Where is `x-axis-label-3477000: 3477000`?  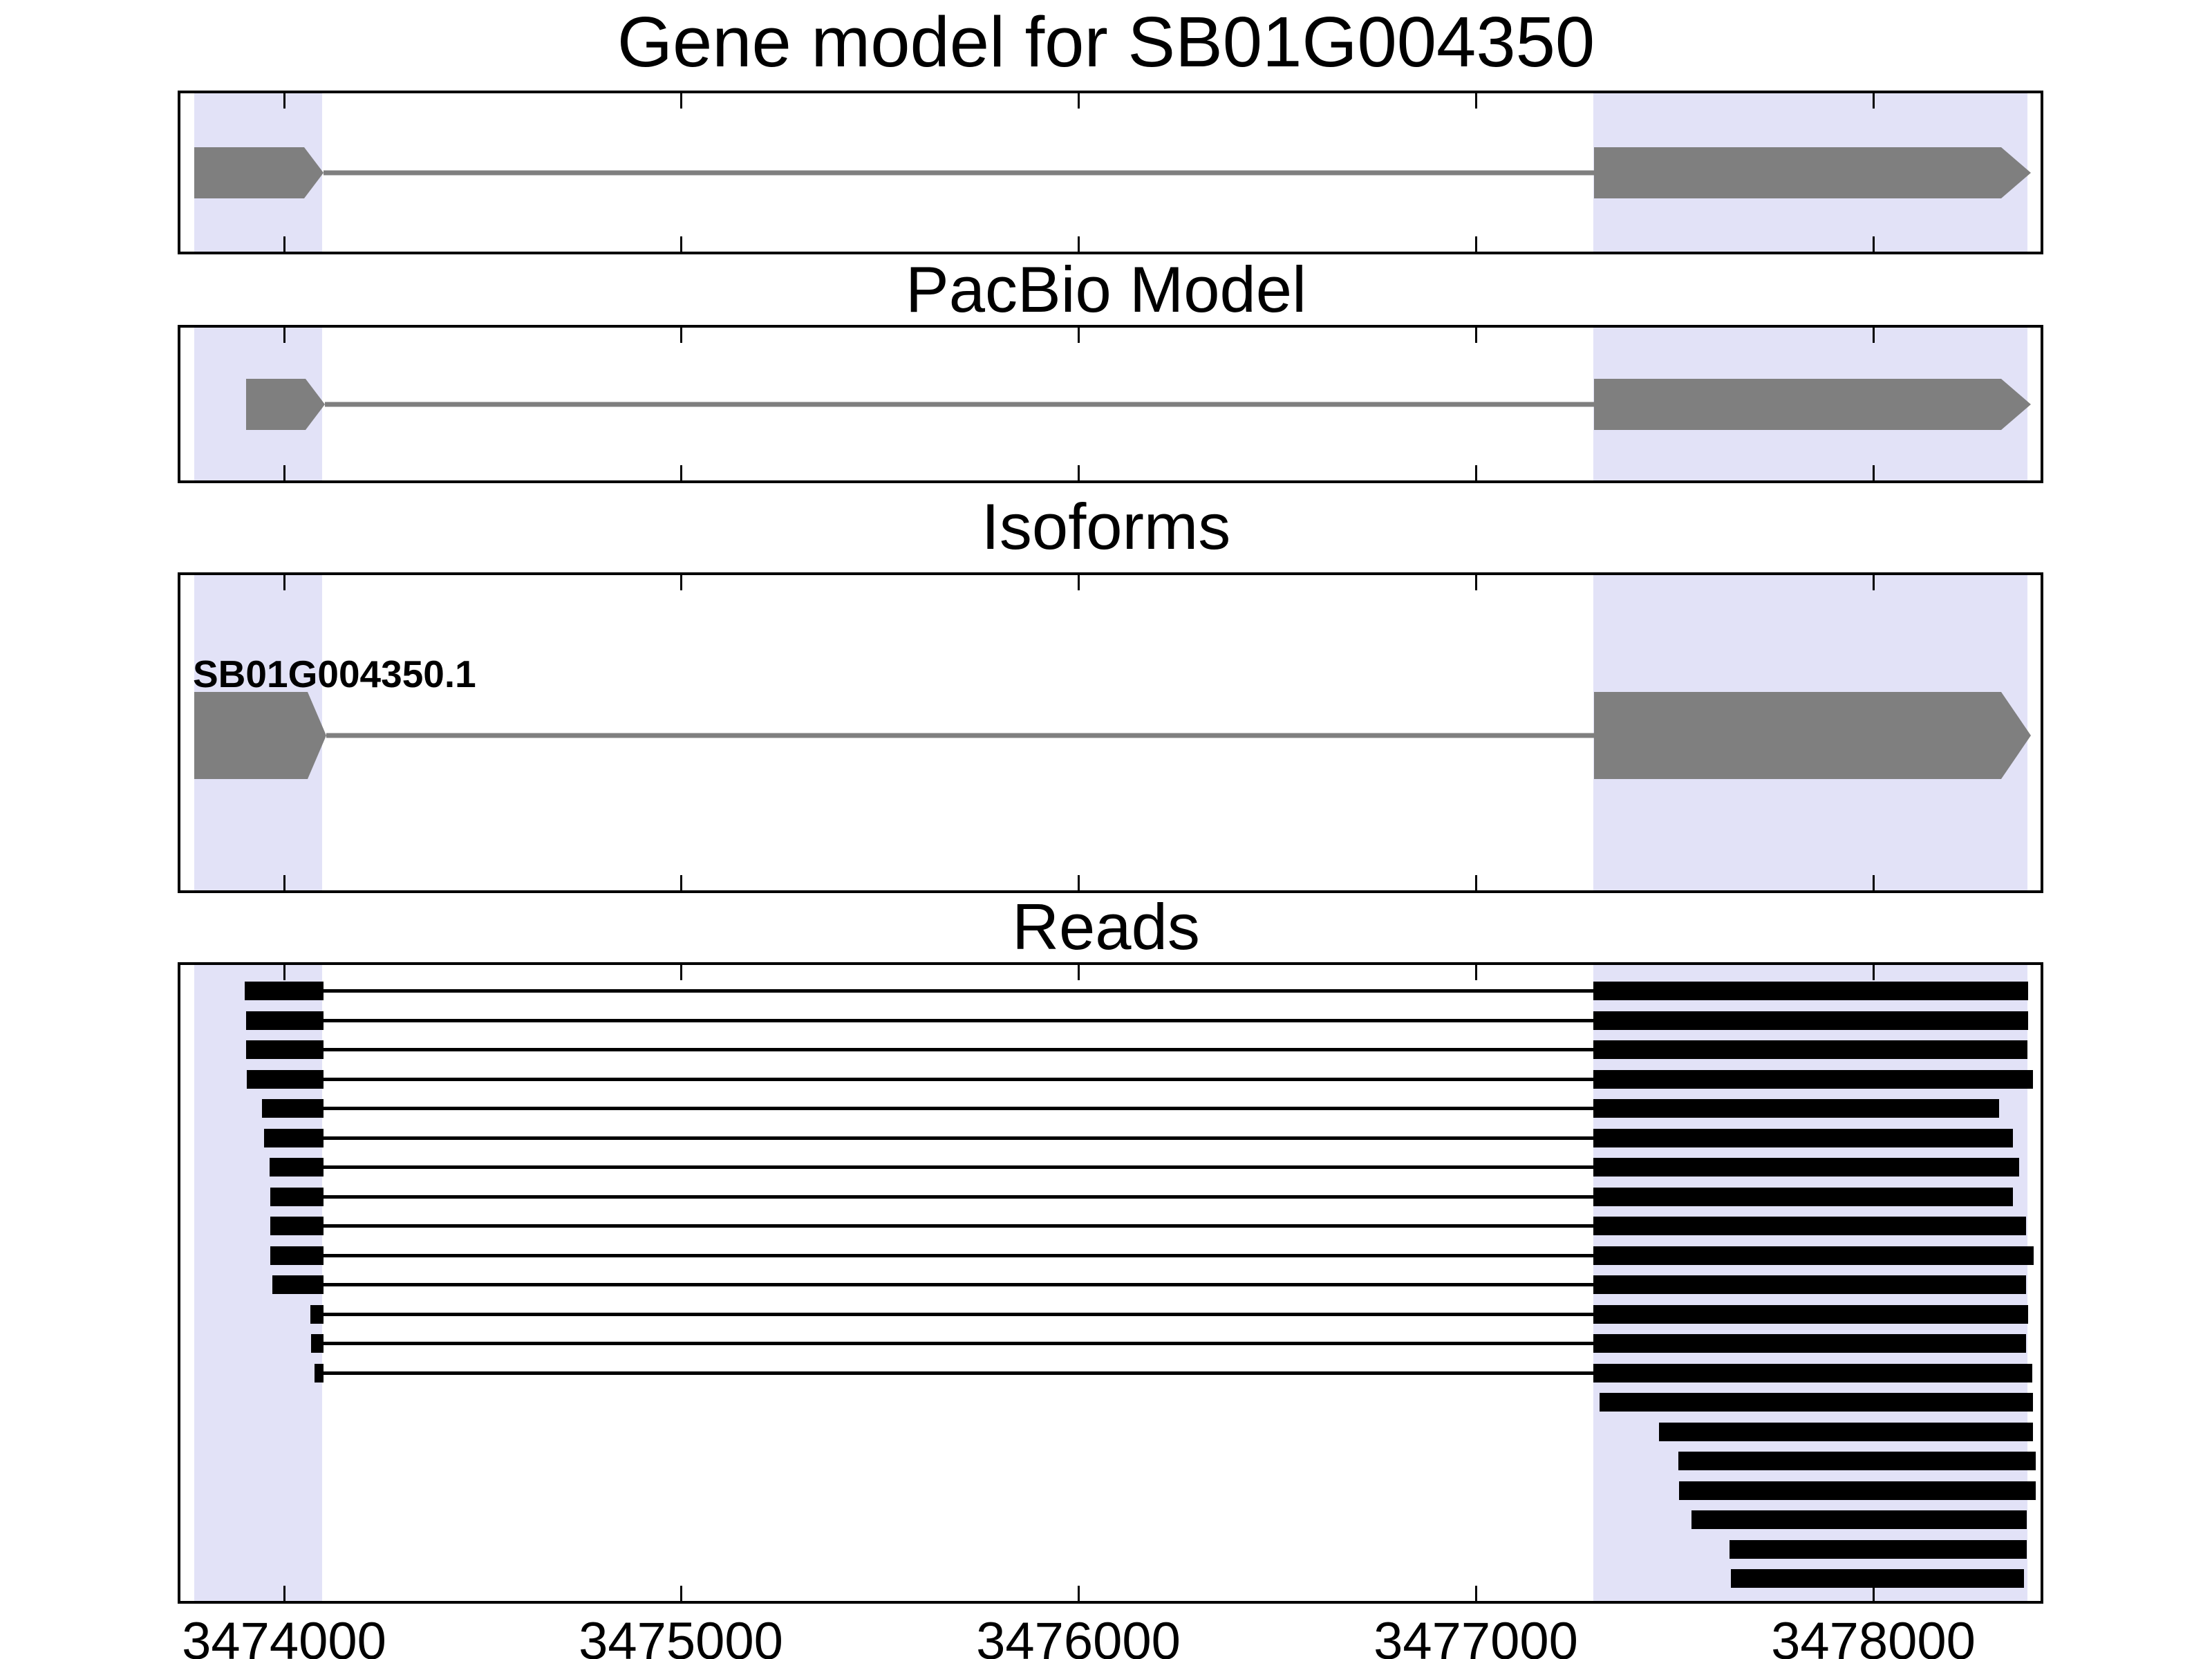 x-axis-label-3477000: 3477000 is located at coordinates (1476, 1635).